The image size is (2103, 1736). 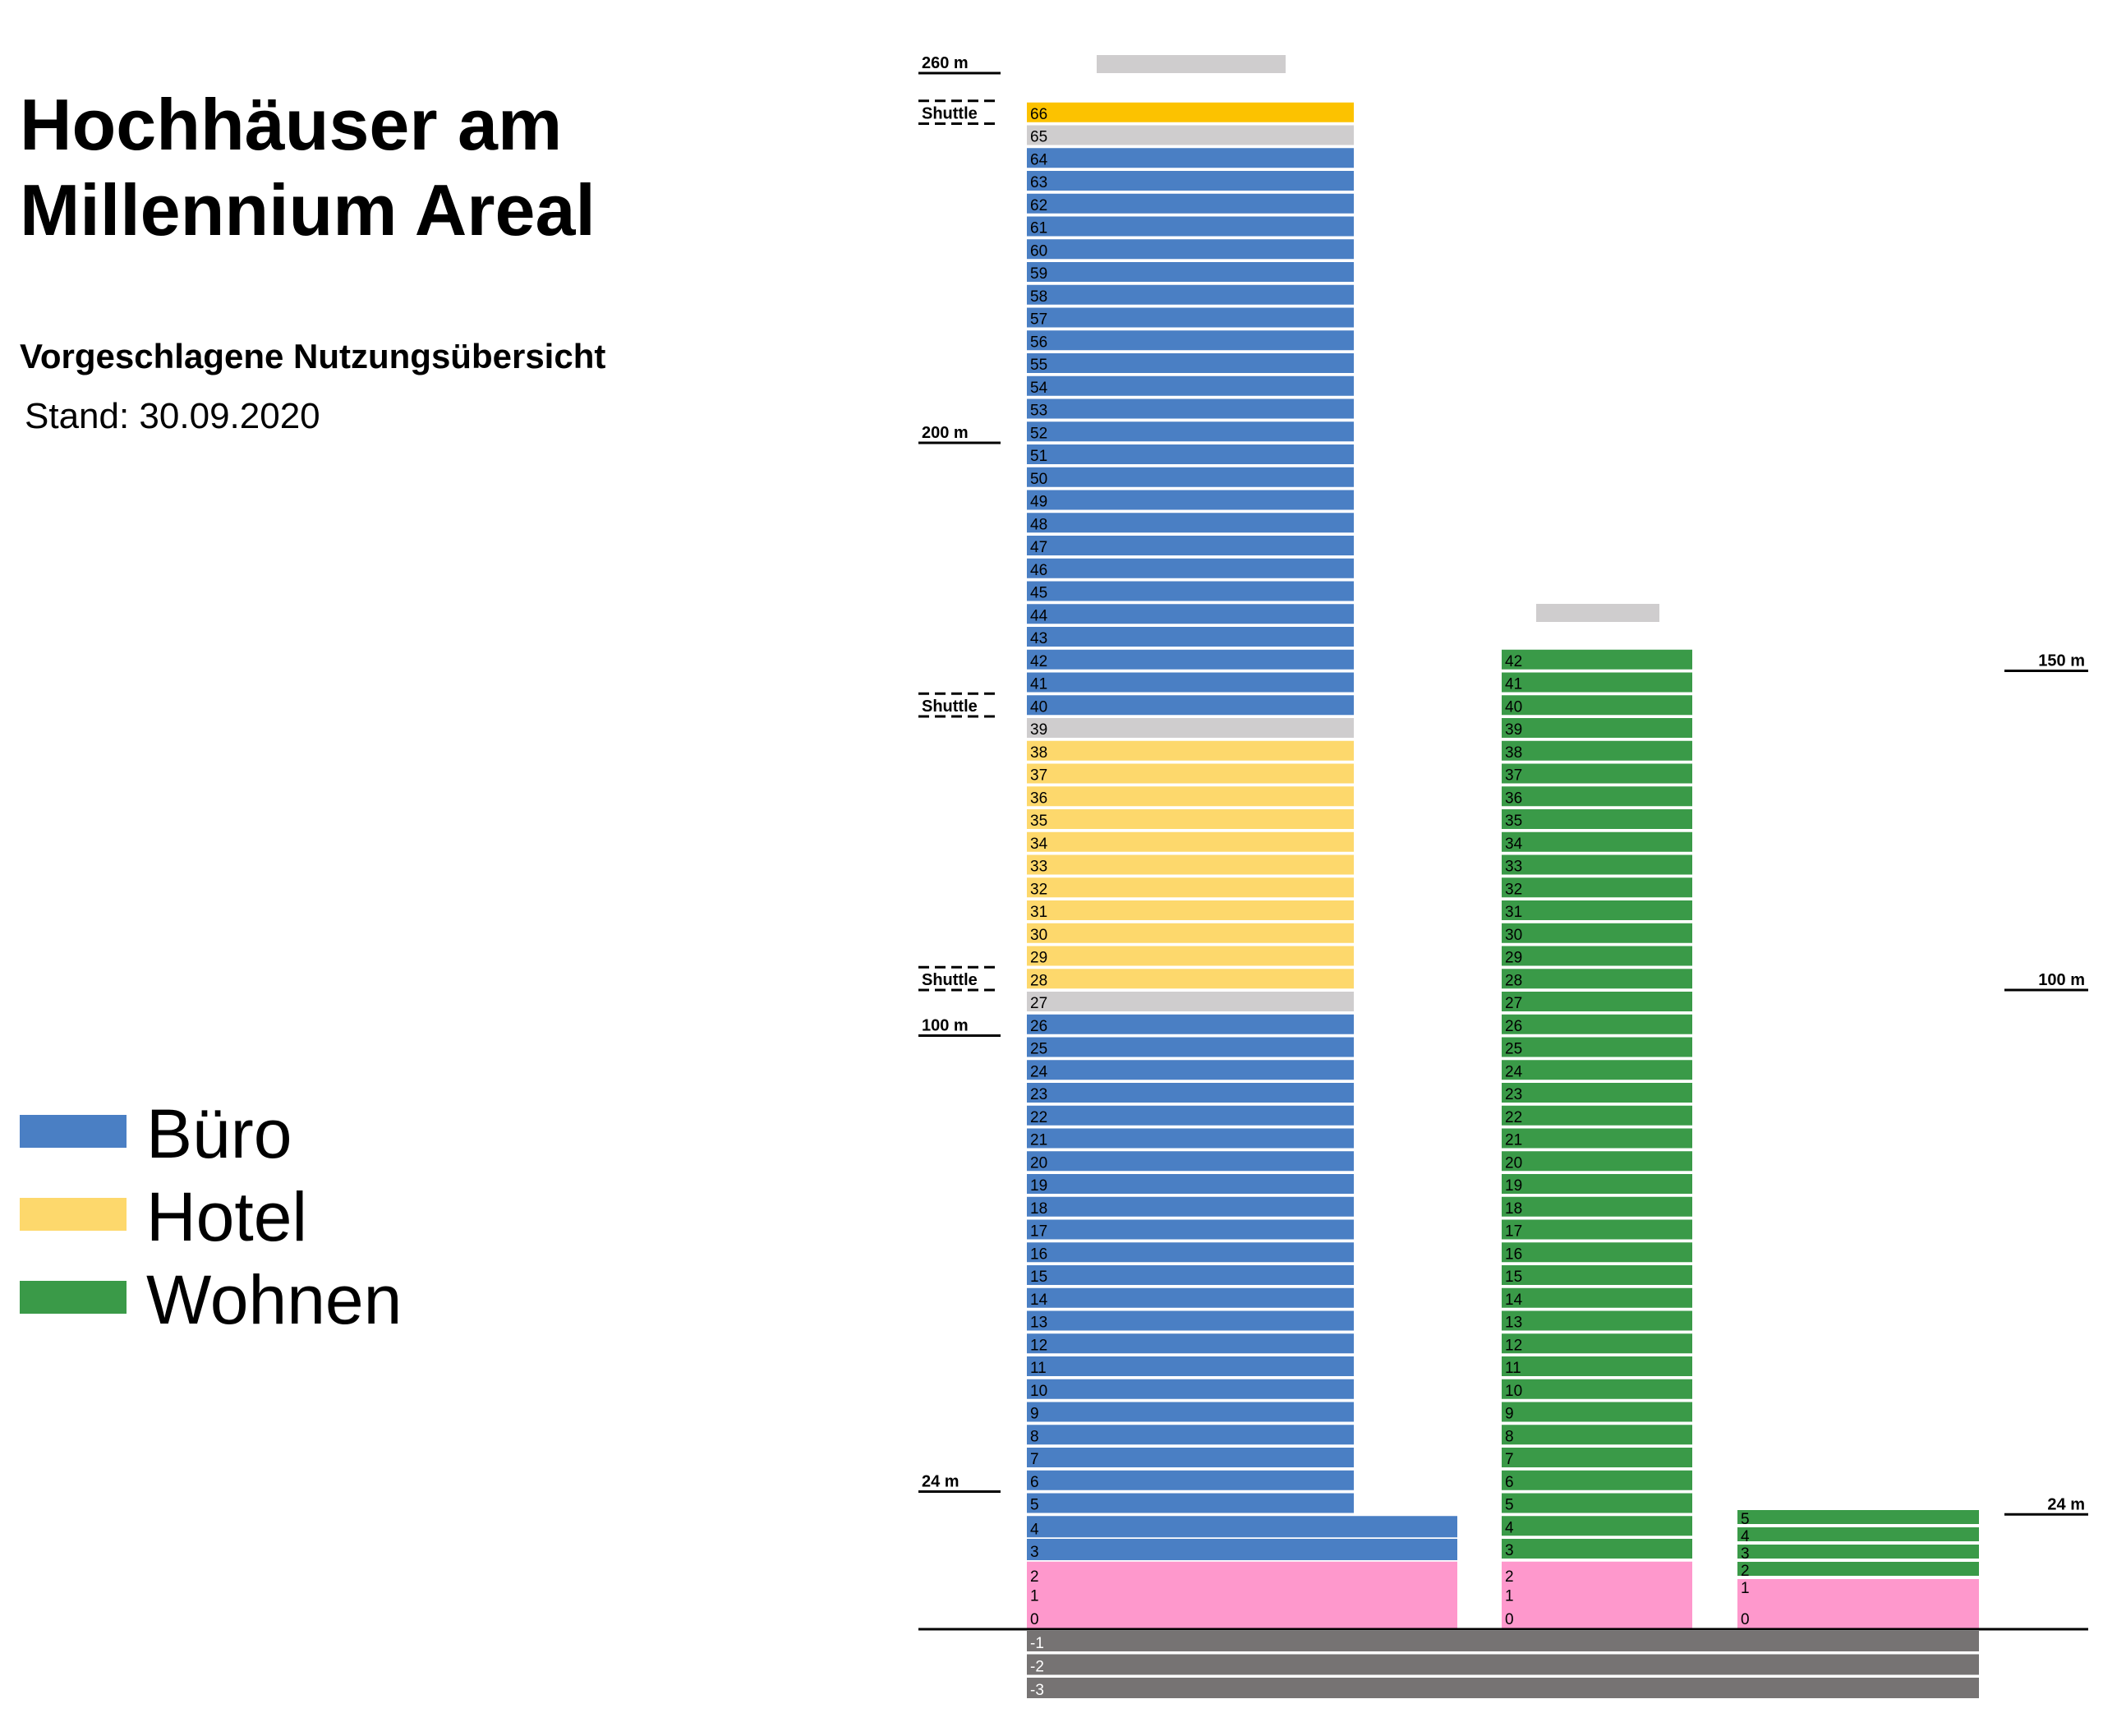 I want to click on height-marker-left-1: Shuttle, so click(x=960, y=112).